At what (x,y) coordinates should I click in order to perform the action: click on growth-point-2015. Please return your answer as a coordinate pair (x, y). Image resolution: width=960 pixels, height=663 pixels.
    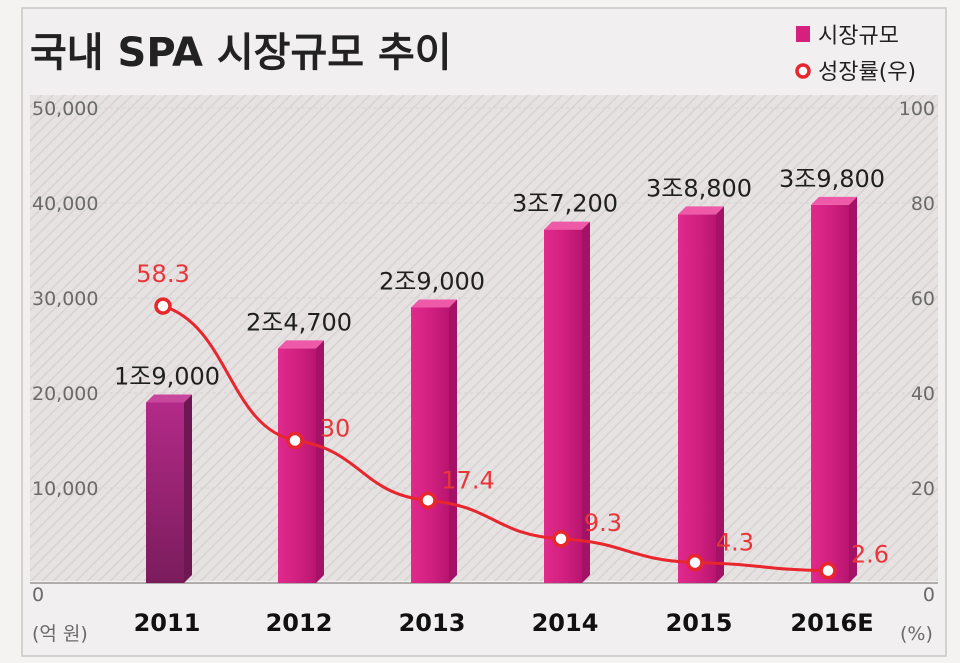
    Looking at the image, I should click on (695, 562).